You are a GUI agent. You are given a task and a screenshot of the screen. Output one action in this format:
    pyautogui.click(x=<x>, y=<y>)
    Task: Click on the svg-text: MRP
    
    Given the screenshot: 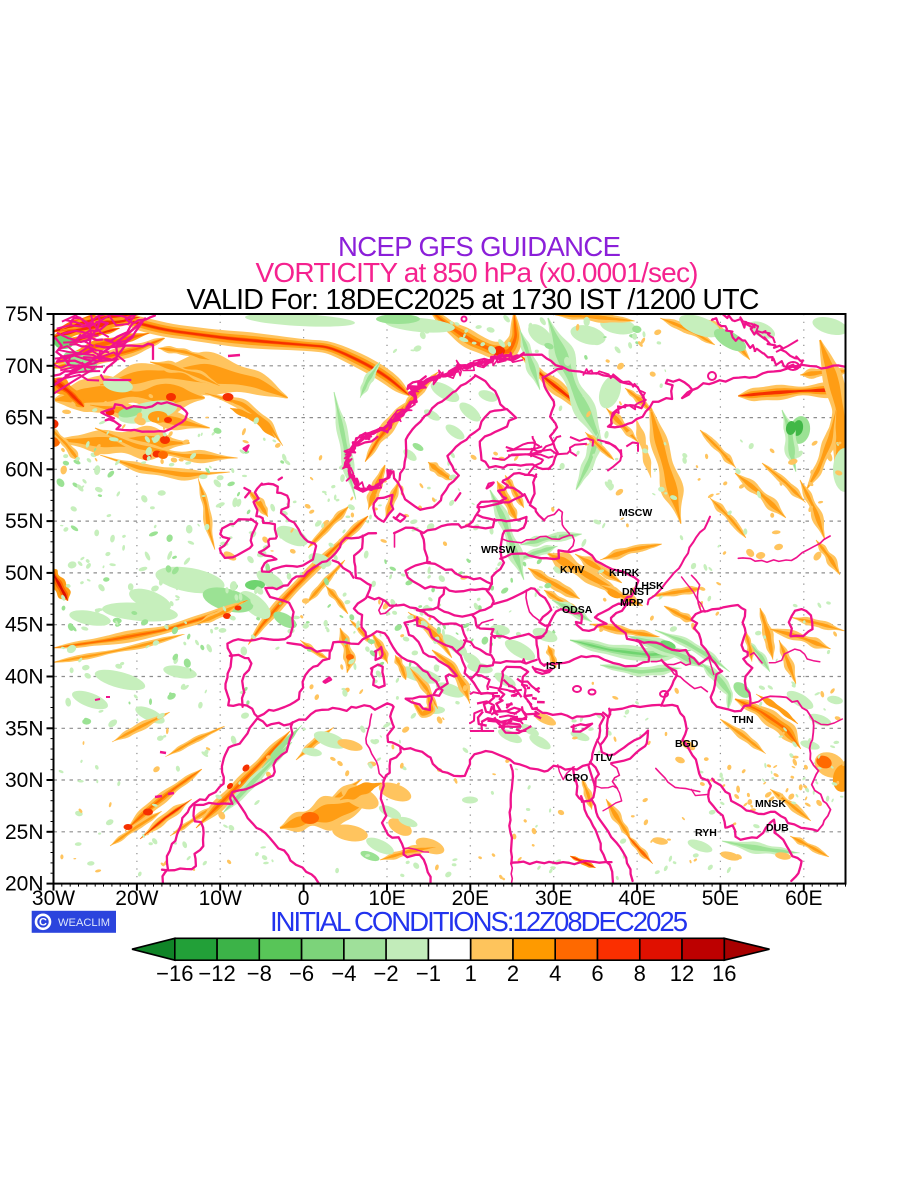 What is the action you would take?
    pyautogui.click(x=631, y=603)
    